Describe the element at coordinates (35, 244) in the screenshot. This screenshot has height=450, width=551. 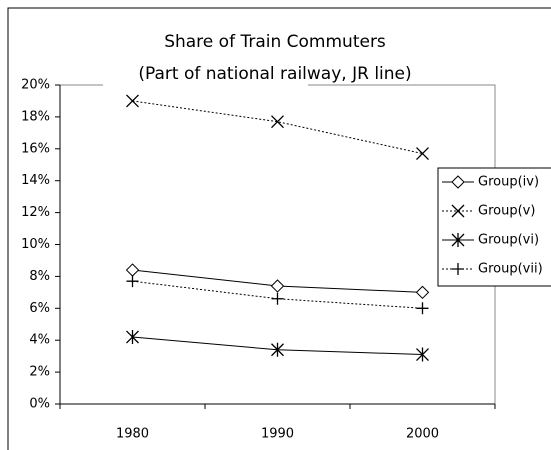
I see `y-tick-label: 10%` at that location.